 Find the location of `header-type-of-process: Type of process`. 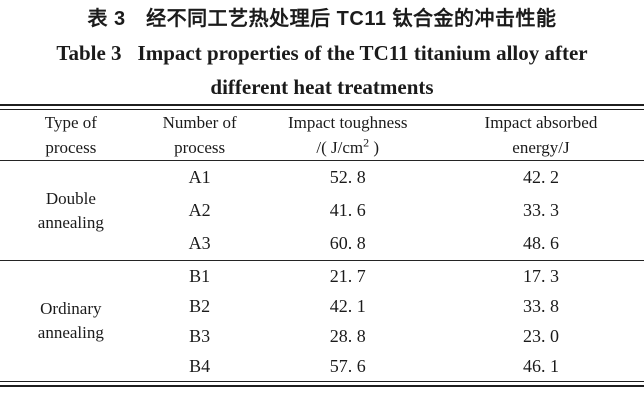

header-type-of-process: Type of process is located at coordinates (71, 135).